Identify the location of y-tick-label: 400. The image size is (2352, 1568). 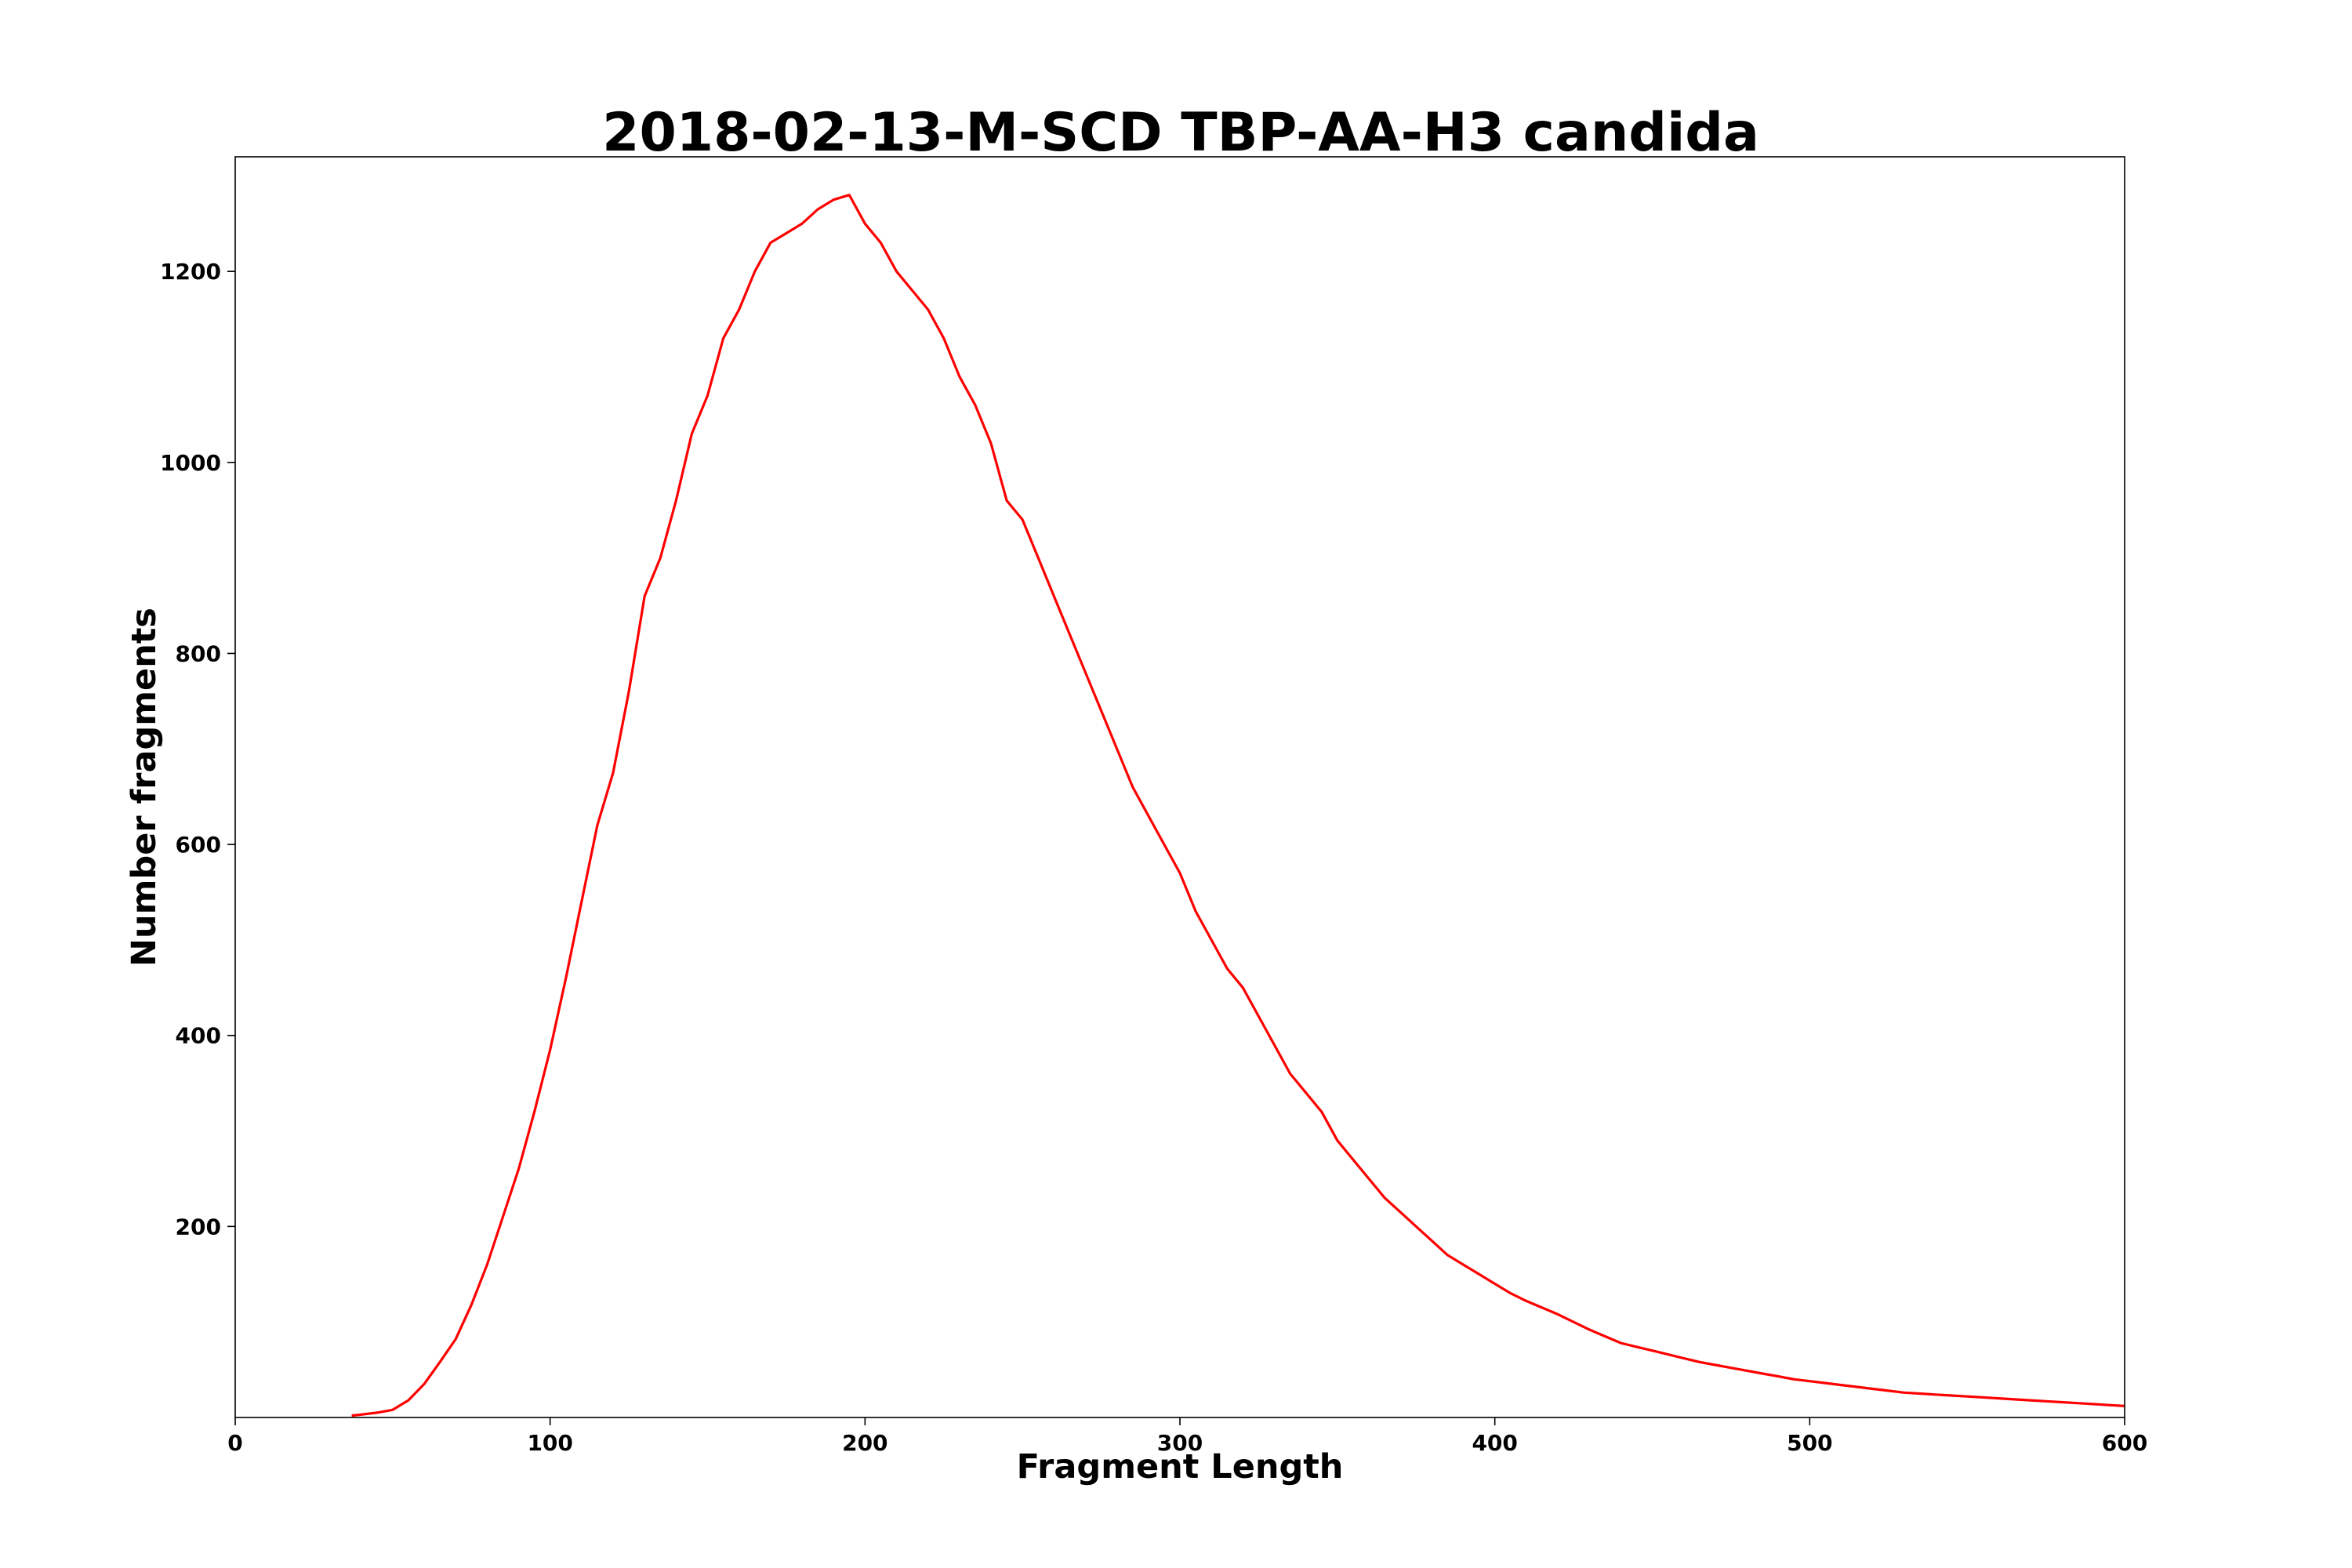
(198, 1036).